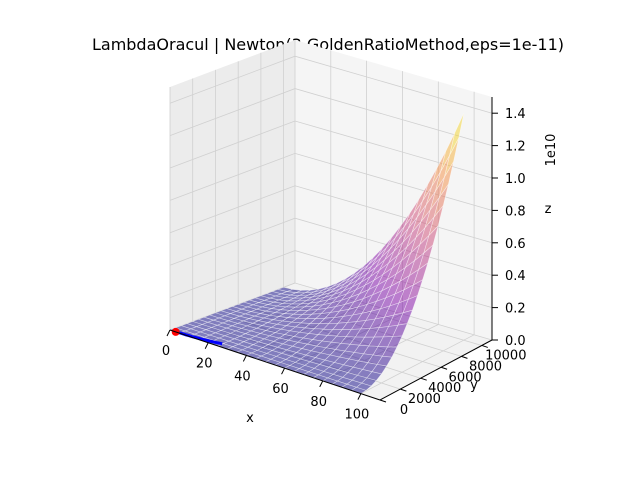 Image resolution: width=640 pixels, height=480 pixels. What do you see at coordinates (515, 341) in the screenshot?
I see `z-tick-label: 0.0` at bounding box center [515, 341].